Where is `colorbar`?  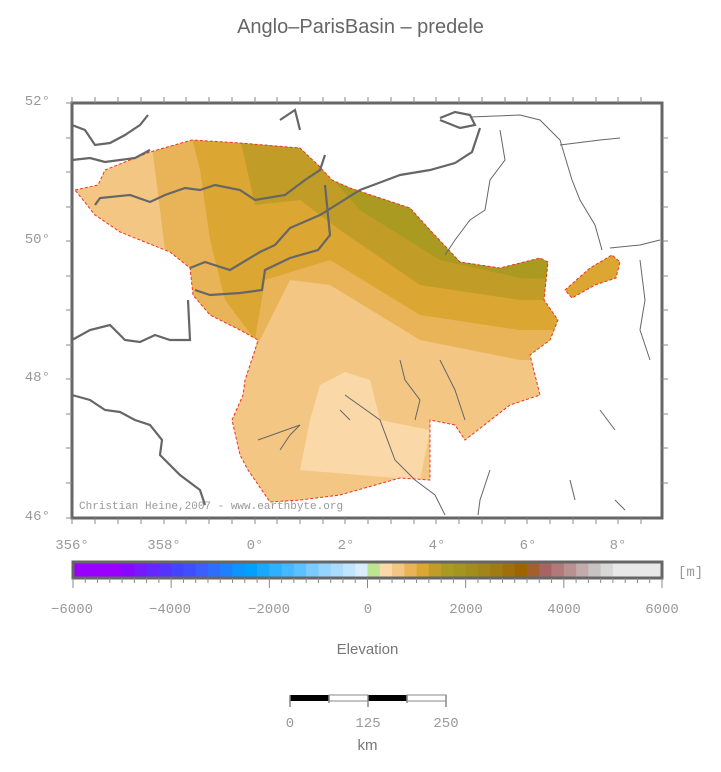 colorbar is located at coordinates (367, 574).